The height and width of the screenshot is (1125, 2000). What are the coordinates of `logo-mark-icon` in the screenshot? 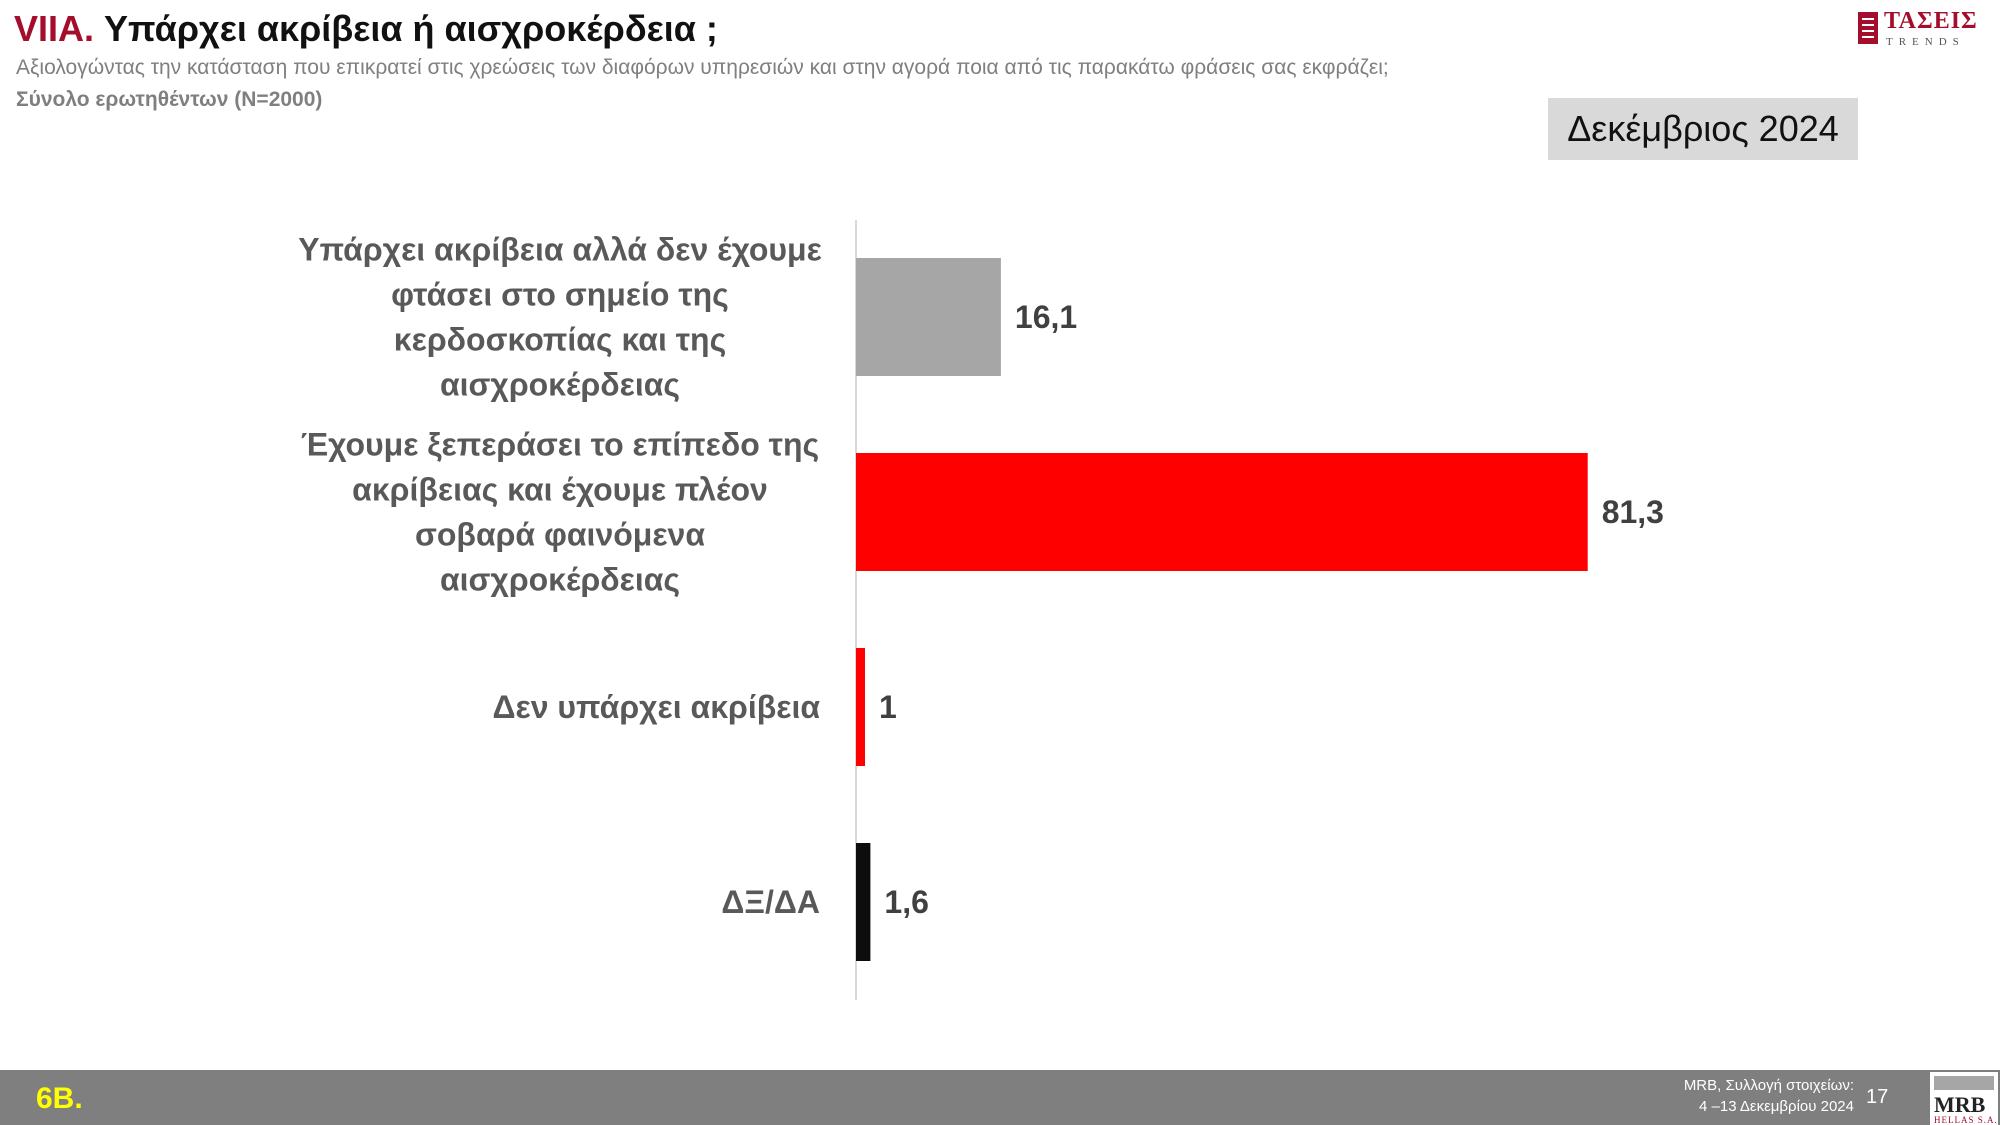 It's located at (1868, 28).